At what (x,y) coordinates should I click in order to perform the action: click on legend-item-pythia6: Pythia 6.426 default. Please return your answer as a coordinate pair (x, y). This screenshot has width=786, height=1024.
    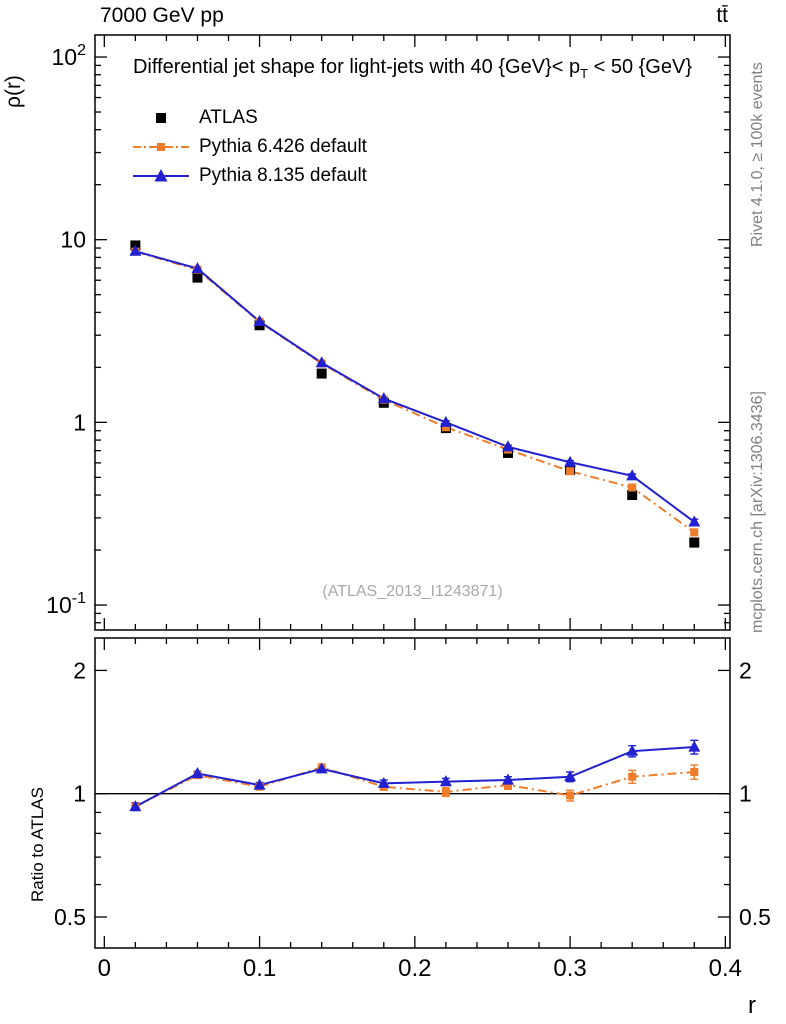
    Looking at the image, I should click on (250, 146).